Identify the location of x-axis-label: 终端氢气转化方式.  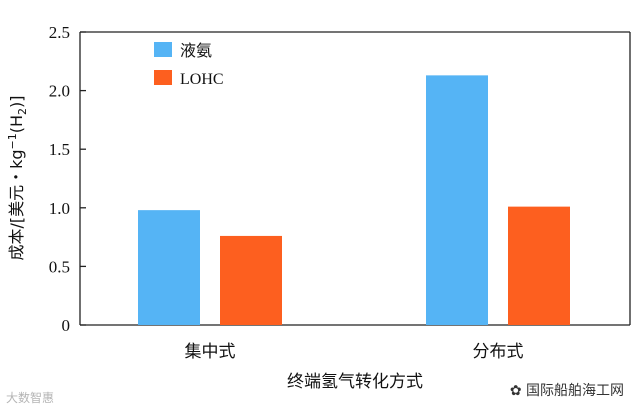
(355, 382).